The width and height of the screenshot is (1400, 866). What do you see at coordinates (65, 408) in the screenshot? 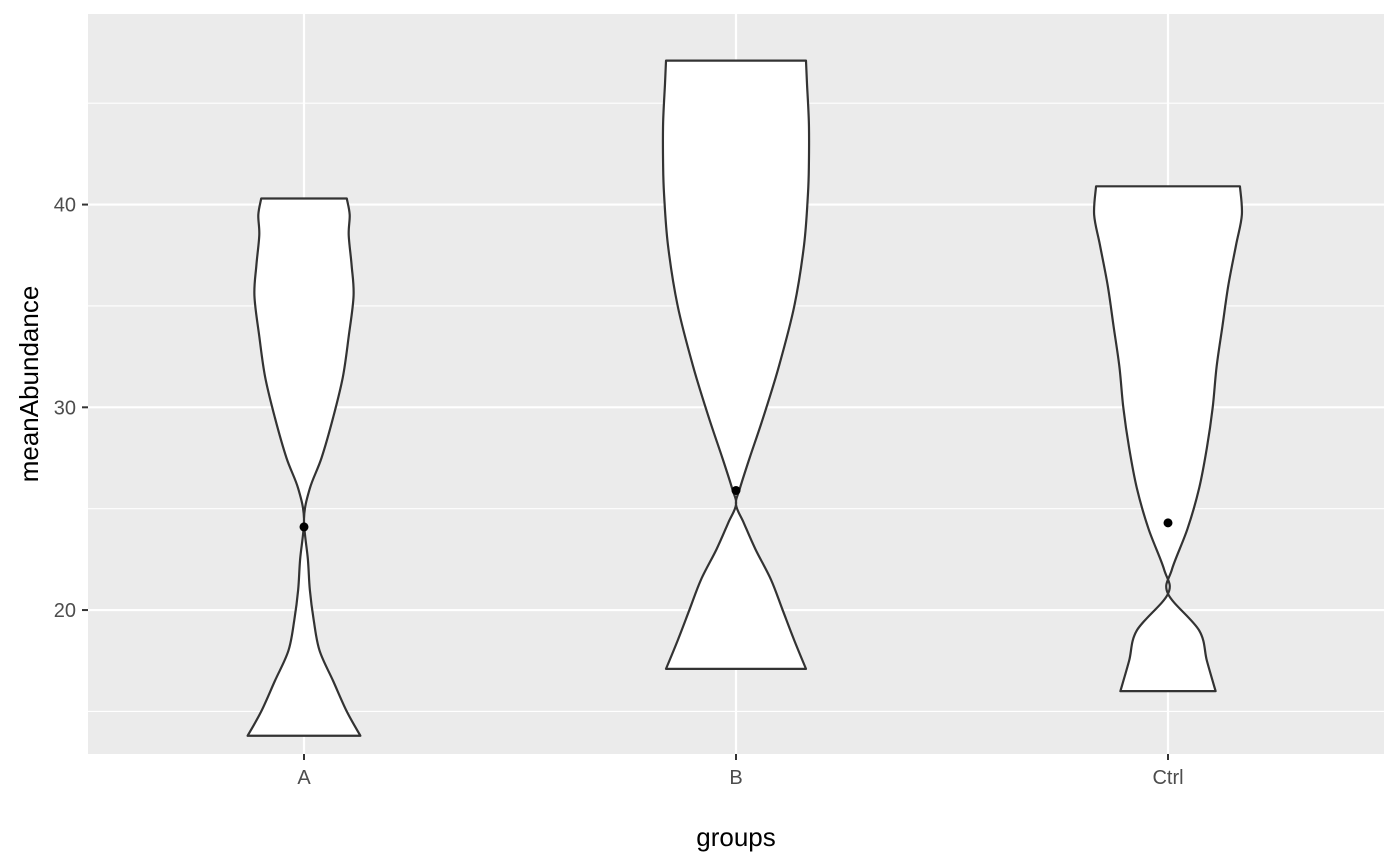
I see `y-tick-label: 30` at bounding box center [65, 408].